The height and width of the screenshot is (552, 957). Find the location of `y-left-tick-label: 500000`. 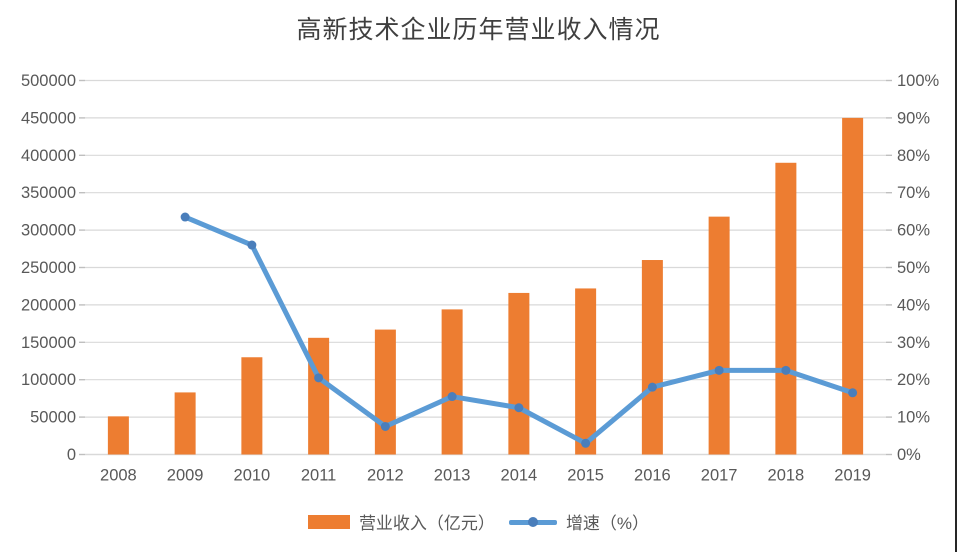

y-left-tick-label: 500000 is located at coordinates (48, 81).